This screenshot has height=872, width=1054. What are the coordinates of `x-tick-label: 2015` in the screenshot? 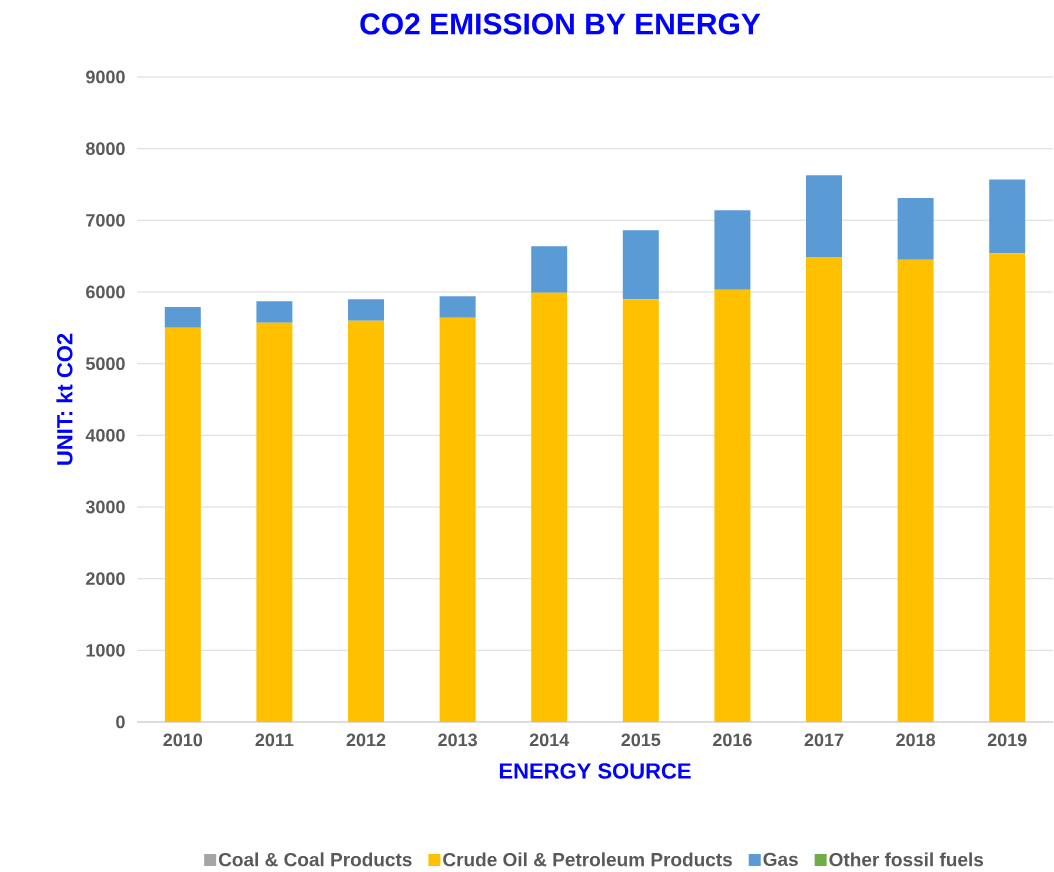 It's located at (641, 740).